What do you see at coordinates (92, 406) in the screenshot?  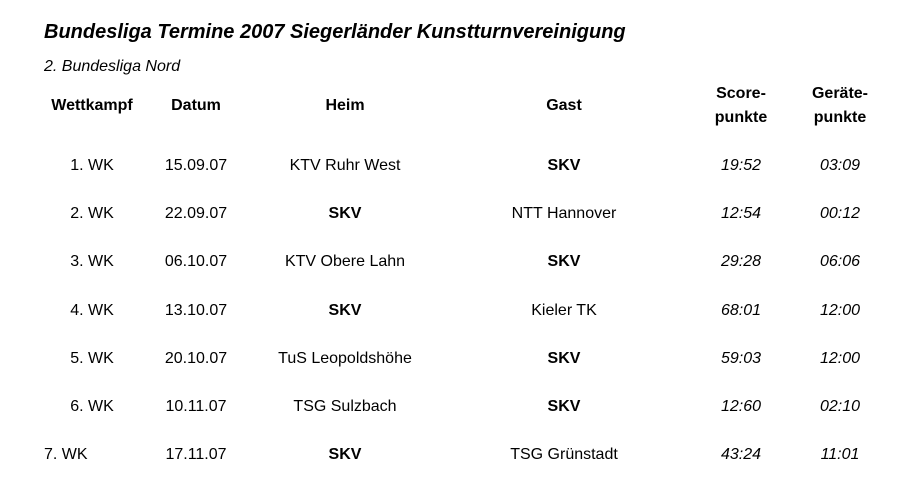 I see `table-cell: 6. WK` at bounding box center [92, 406].